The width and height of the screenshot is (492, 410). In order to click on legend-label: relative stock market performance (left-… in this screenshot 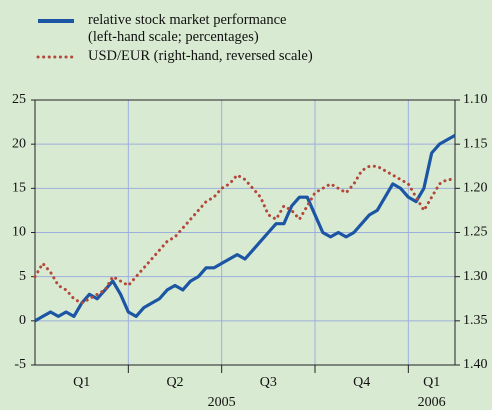, I will do `click(187, 28)`.